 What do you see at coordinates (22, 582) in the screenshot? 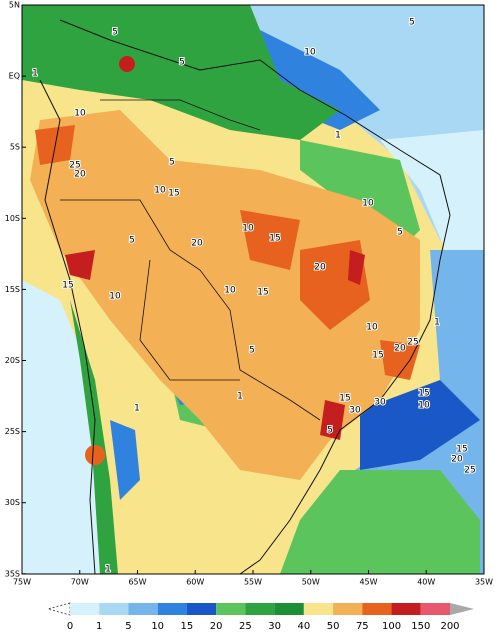
I see `lon-label: 75W` at bounding box center [22, 582].